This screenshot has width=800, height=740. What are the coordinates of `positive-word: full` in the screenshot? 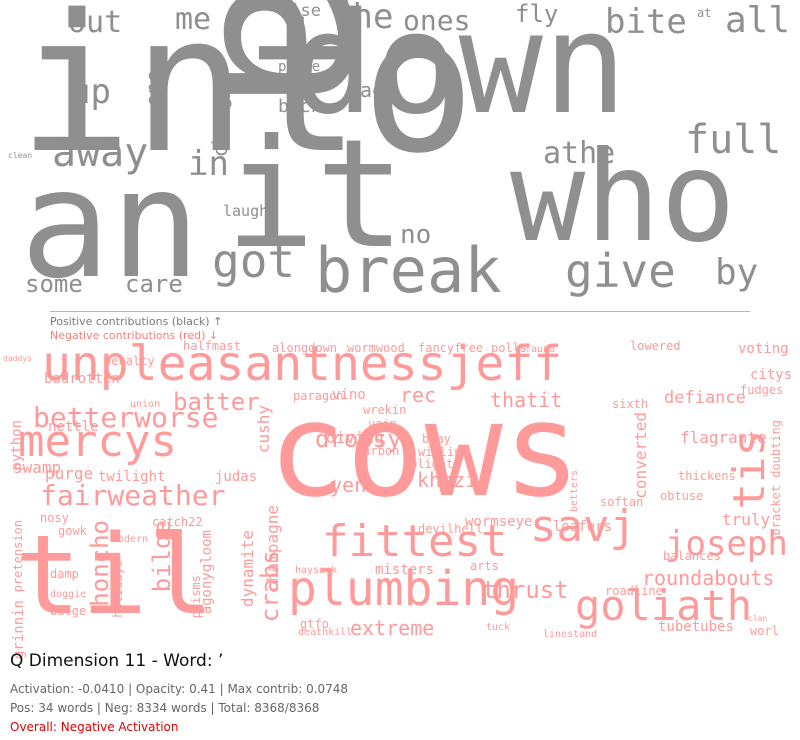 It's located at (733, 140).